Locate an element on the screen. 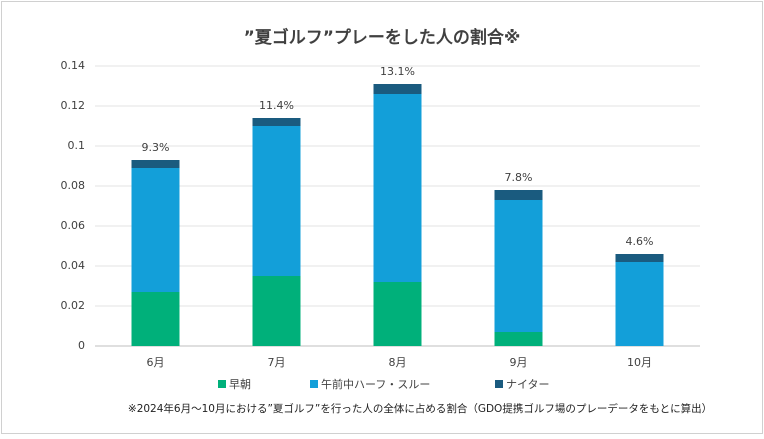  x-tick-label: 10月 is located at coordinates (639, 362).